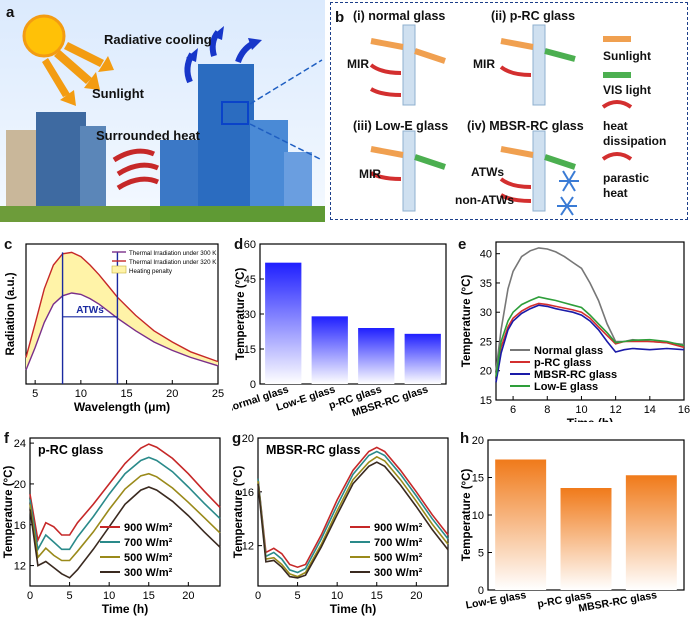  I want to click on panel-c-letter: c, so click(8, 244).